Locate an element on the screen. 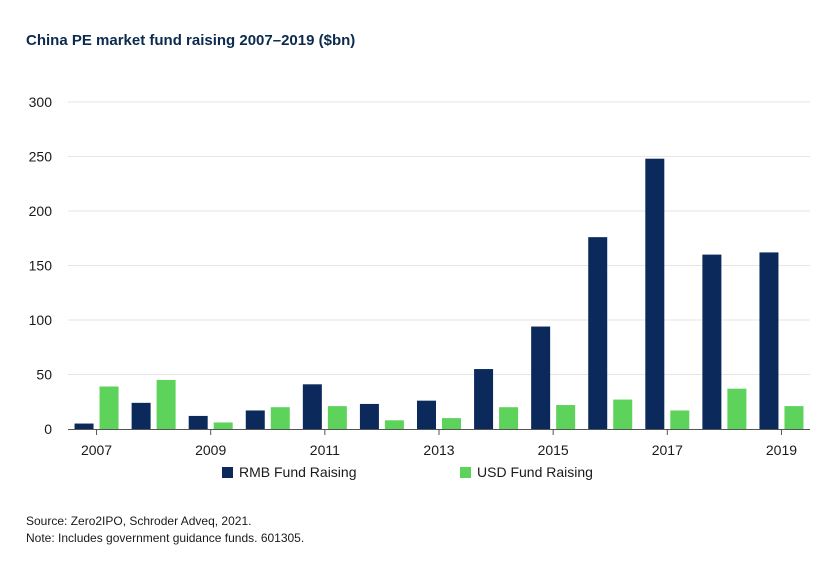 The height and width of the screenshot is (571, 830). legend-swatch-rmb is located at coordinates (227, 472).